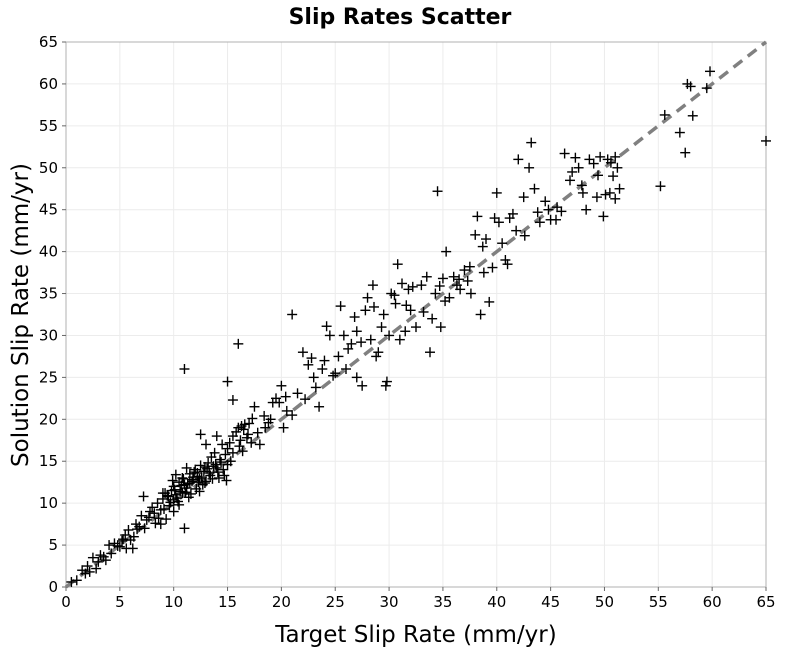 This screenshot has width=800, height=650. I want to click on x-tick-label: 35, so click(442, 602).